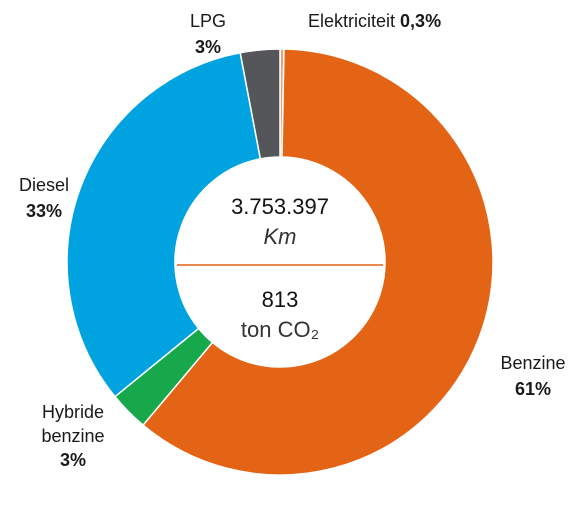  What do you see at coordinates (533, 363) in the screenshot?
I see `category-label: Benzine` at bounding box center [533, 363].